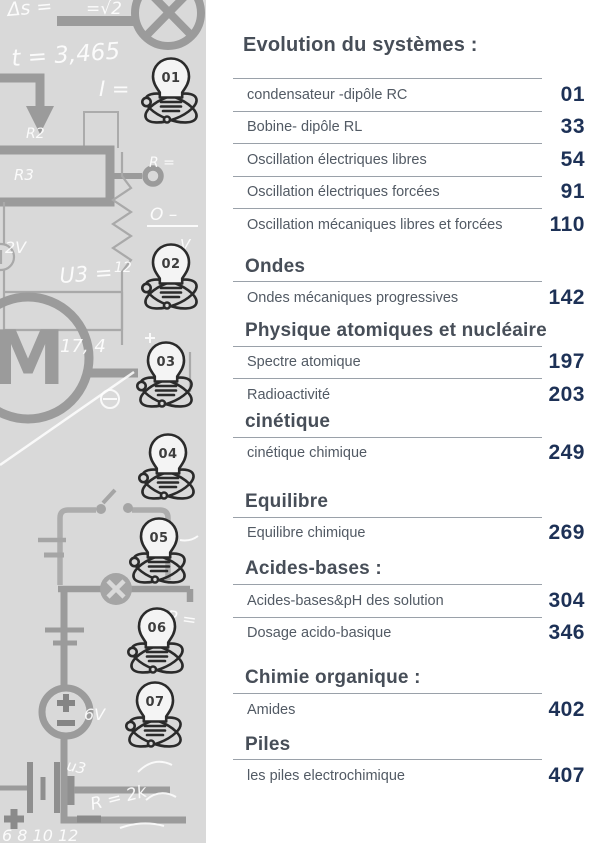 The image size is (600, 850). What do you see at coordinates (85, 795) in the screenshot?
I see `battery-symbol-sketch` at bounding box center [85, 795].